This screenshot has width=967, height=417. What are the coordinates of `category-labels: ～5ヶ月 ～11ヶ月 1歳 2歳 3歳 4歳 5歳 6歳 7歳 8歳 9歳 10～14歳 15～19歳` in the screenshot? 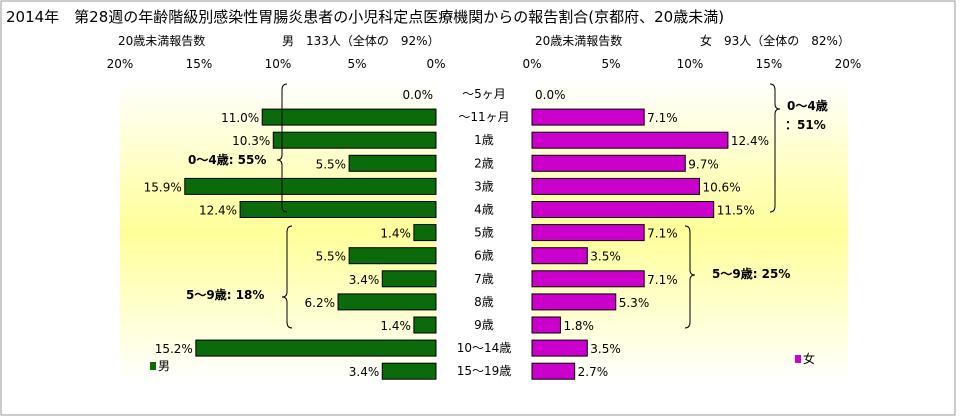 It's located at (484, 232).